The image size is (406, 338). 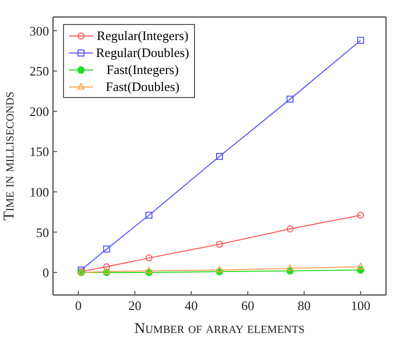 I want to click on x-tick-label: 80, so click(x=304, y=306).